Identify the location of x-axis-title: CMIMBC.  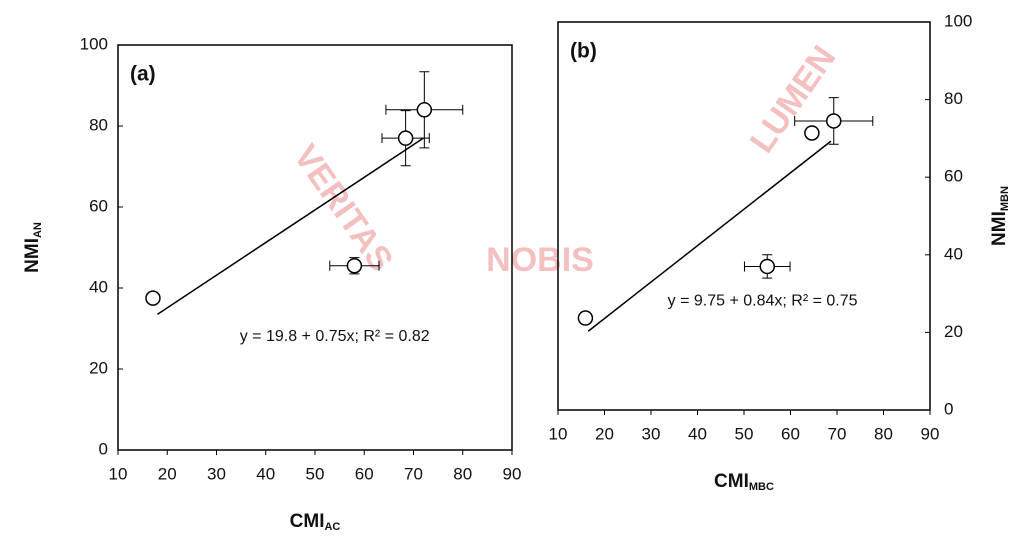
(744, 482).